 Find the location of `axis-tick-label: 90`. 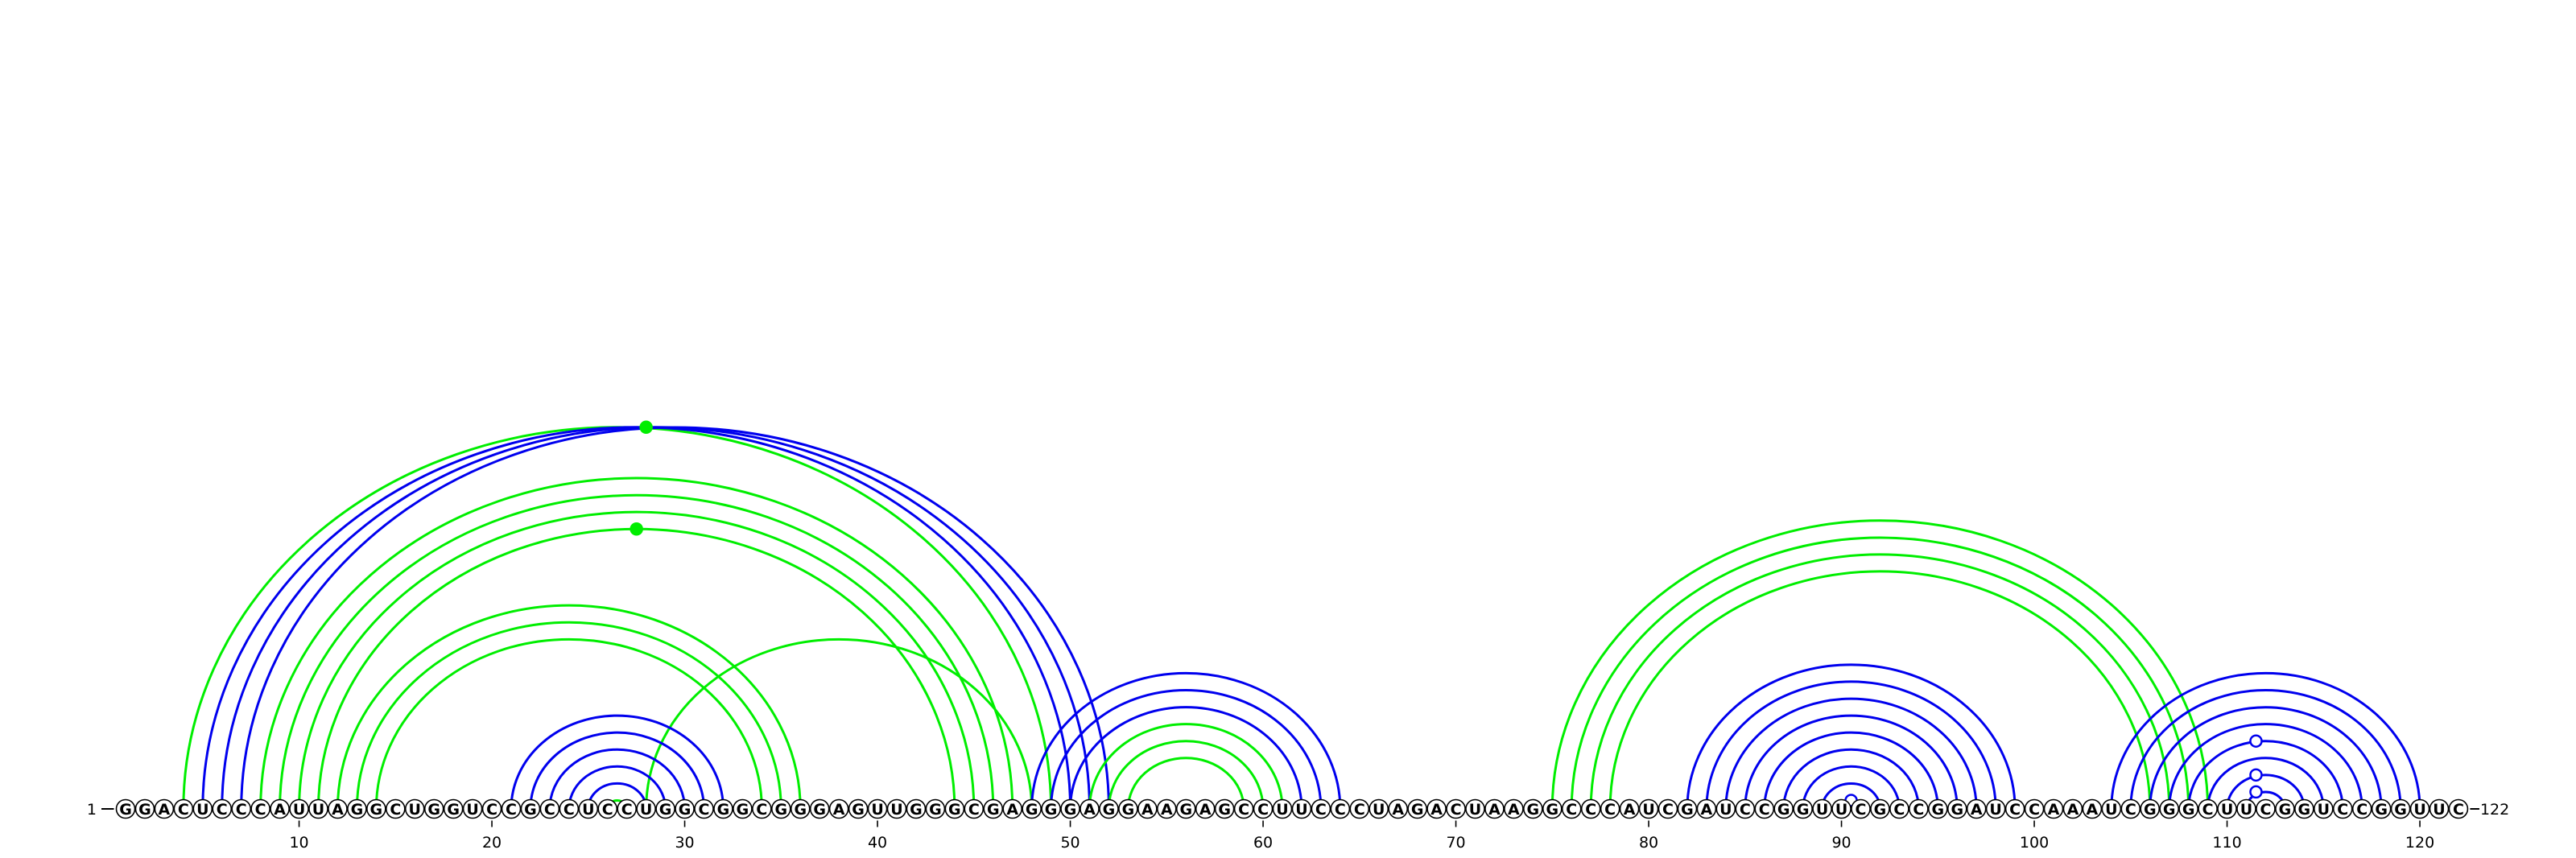

axis-tick-label: 90 is located at coordinates (1841, 843).